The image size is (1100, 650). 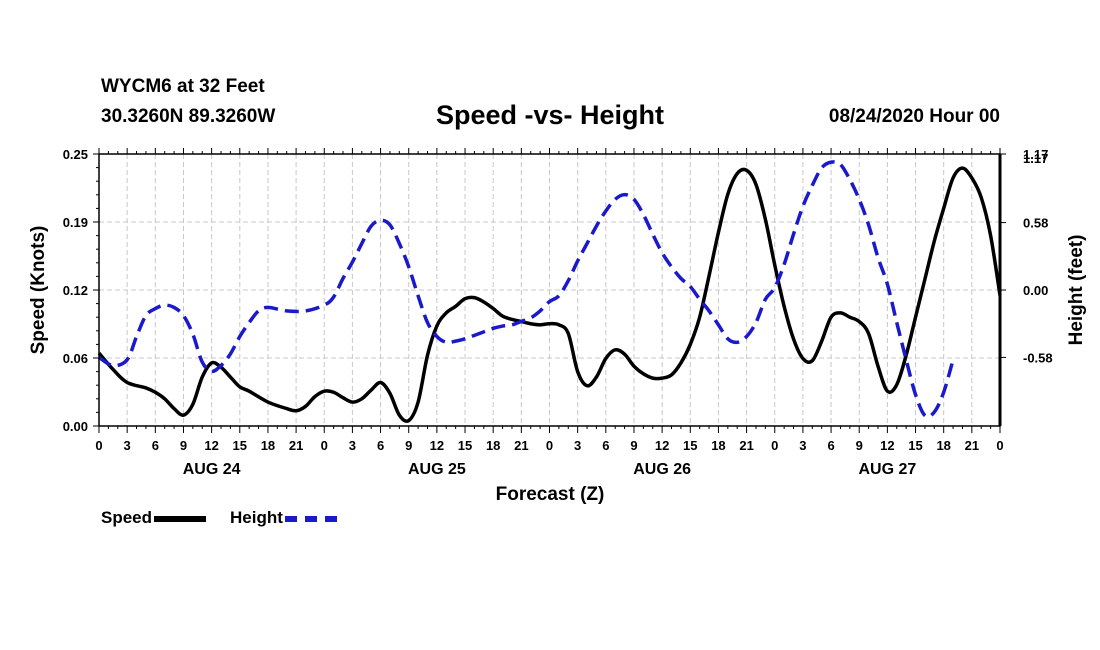 What do you see at coordinates (183, 86) in the screenshot?
I see `station-label: WYCM6 at 32 Feet` at bounding box center [183, 86].